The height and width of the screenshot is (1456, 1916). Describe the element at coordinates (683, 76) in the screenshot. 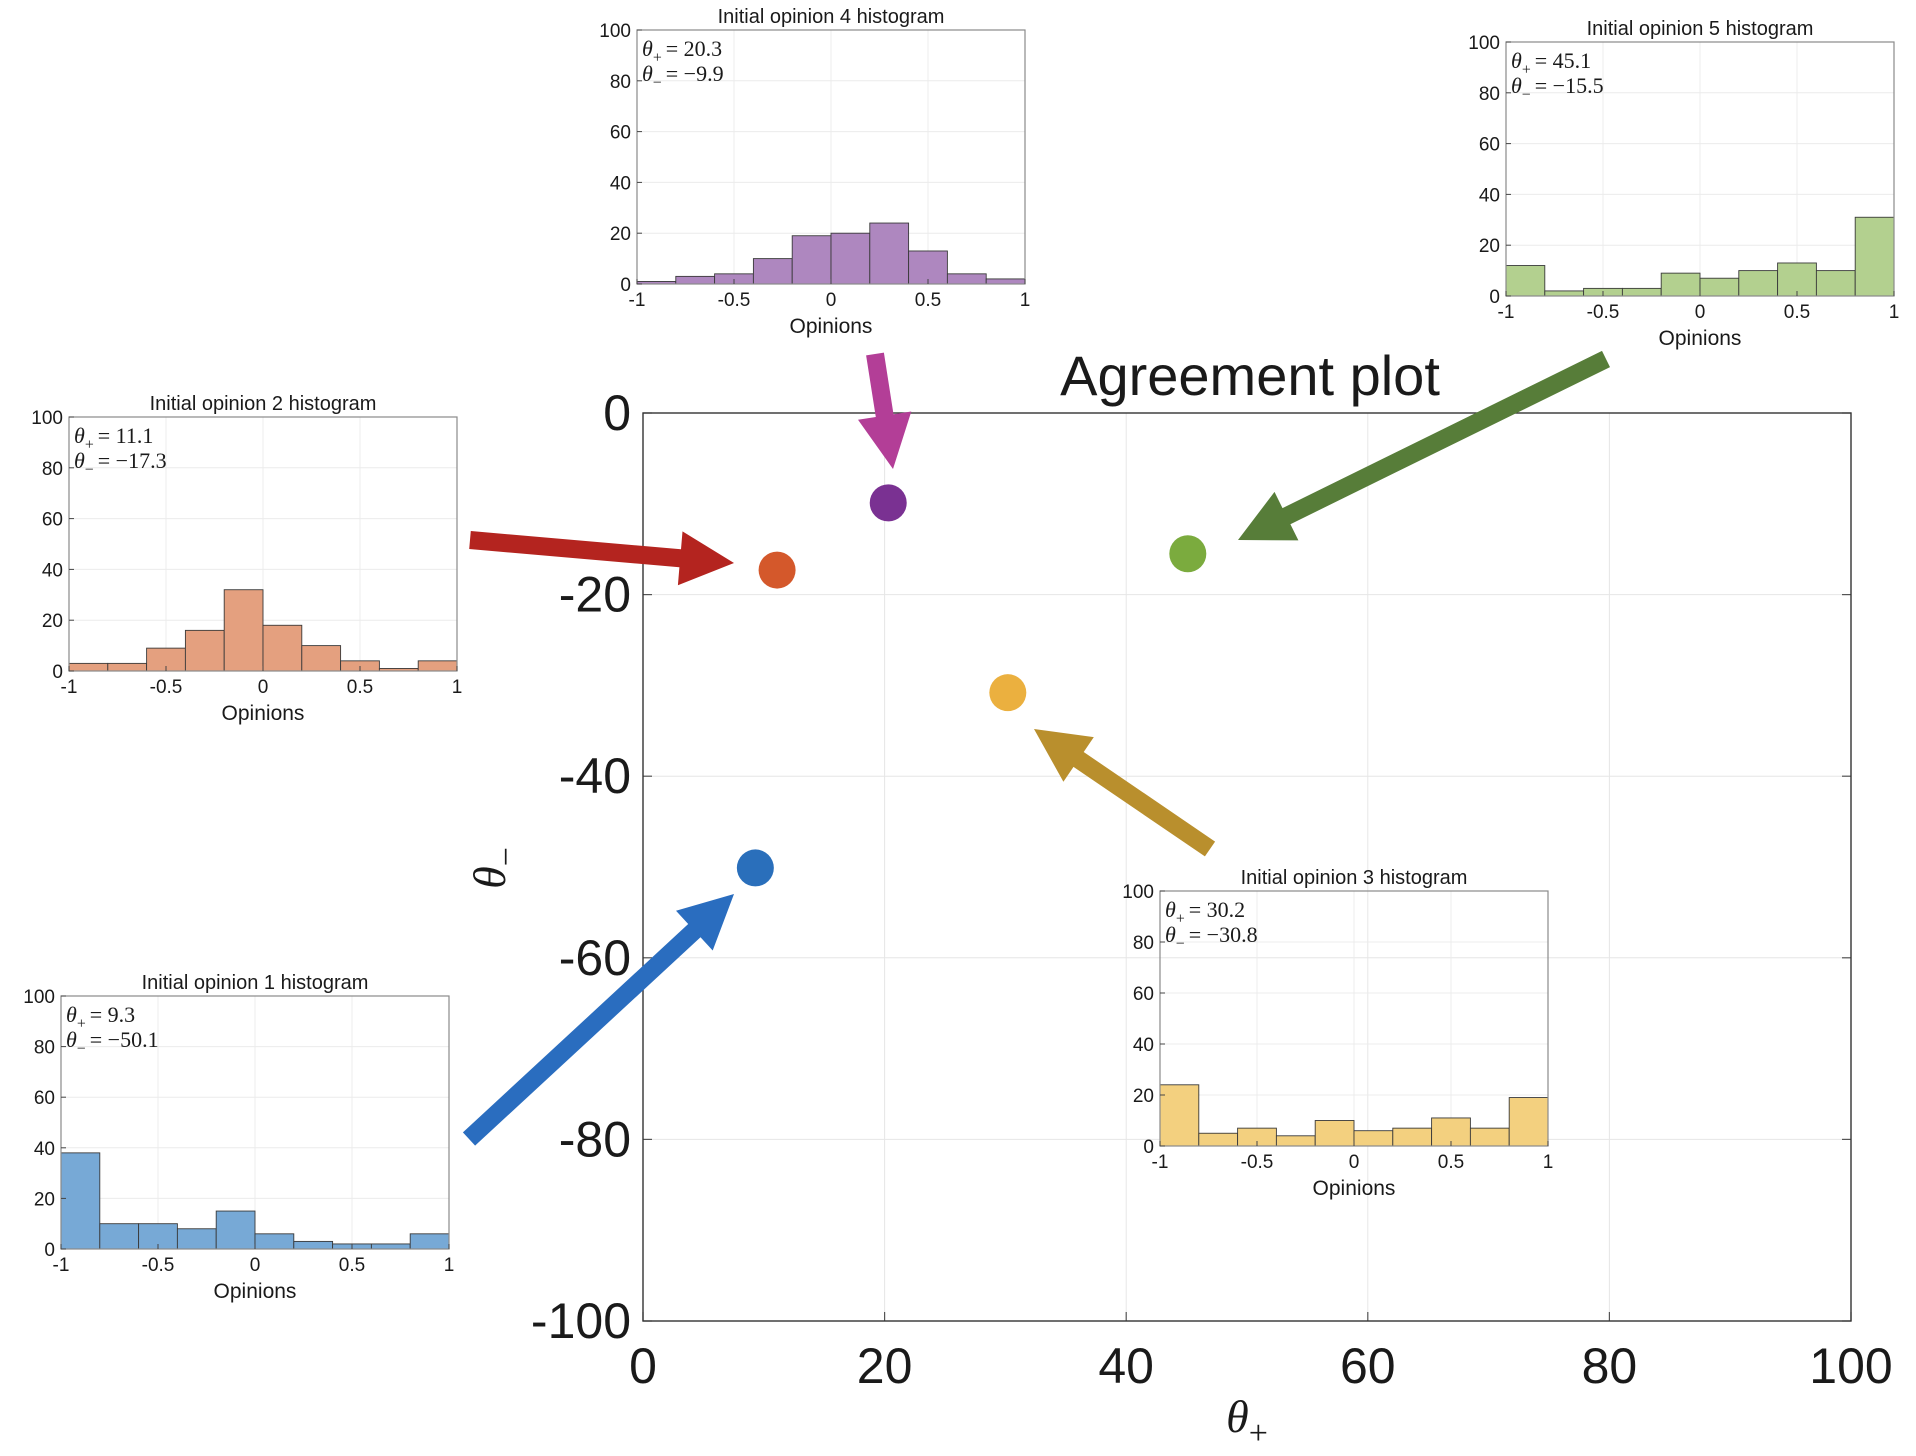

I see `theta-minus-annotation: θ− = −9.9` at that location.